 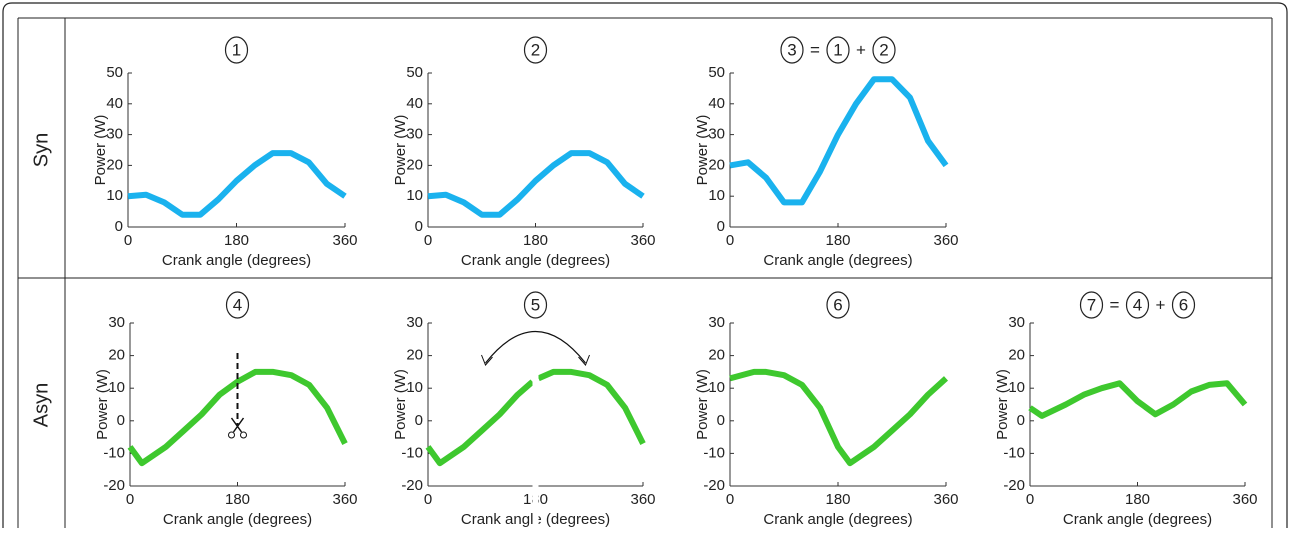 I want to click on title-token: 5, so click(x=535, y=304).